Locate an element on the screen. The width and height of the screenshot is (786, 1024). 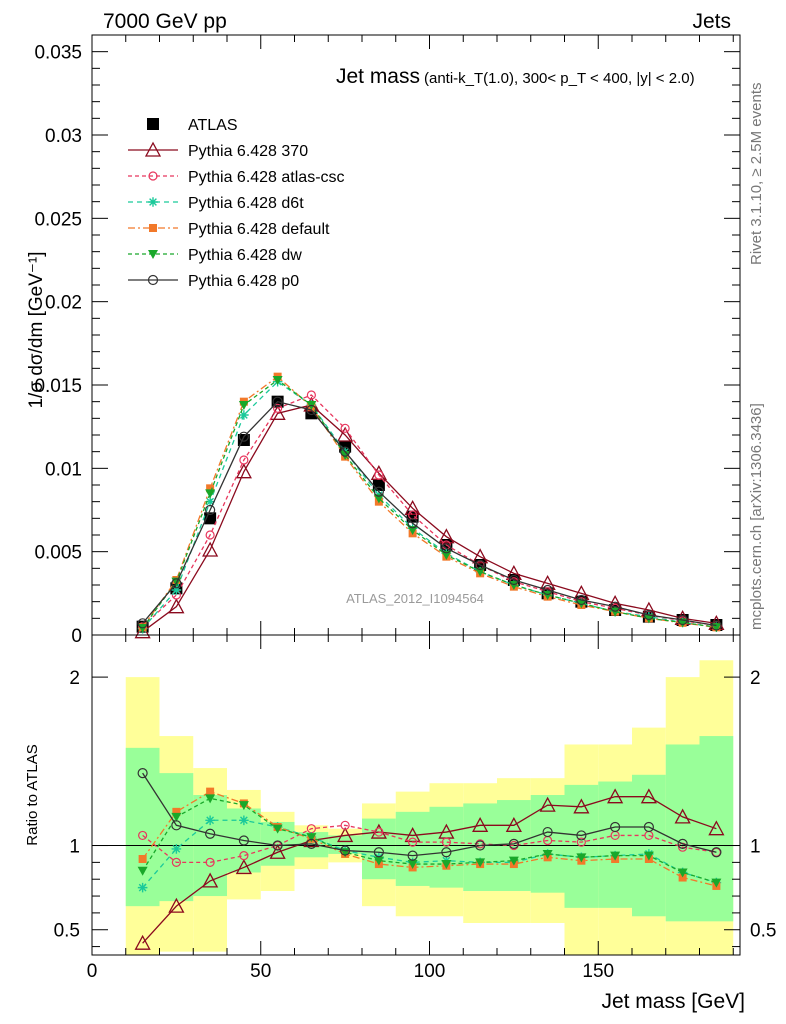
legend-entry-p0: Pythia 6.428 p0 is located at coordinates (213, 281).